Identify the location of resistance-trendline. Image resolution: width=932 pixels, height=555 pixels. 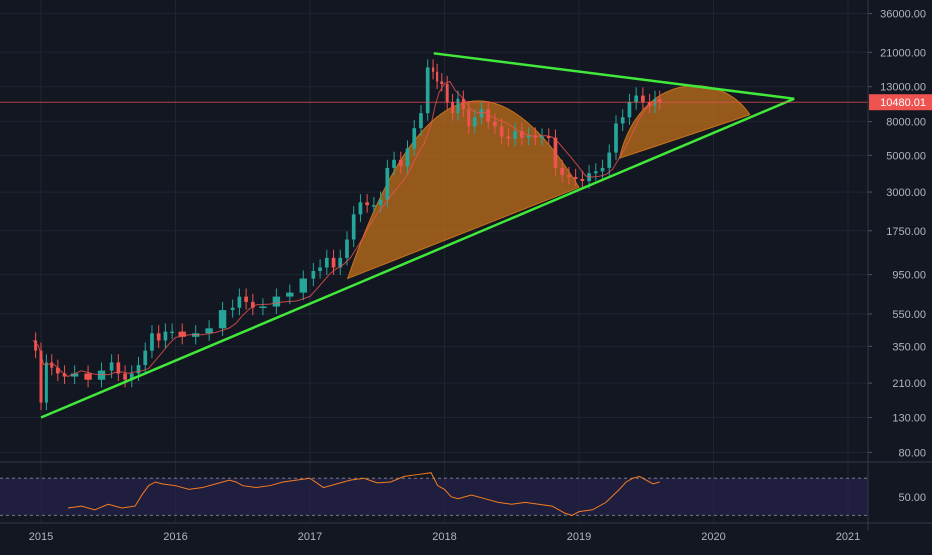
(614, 76).